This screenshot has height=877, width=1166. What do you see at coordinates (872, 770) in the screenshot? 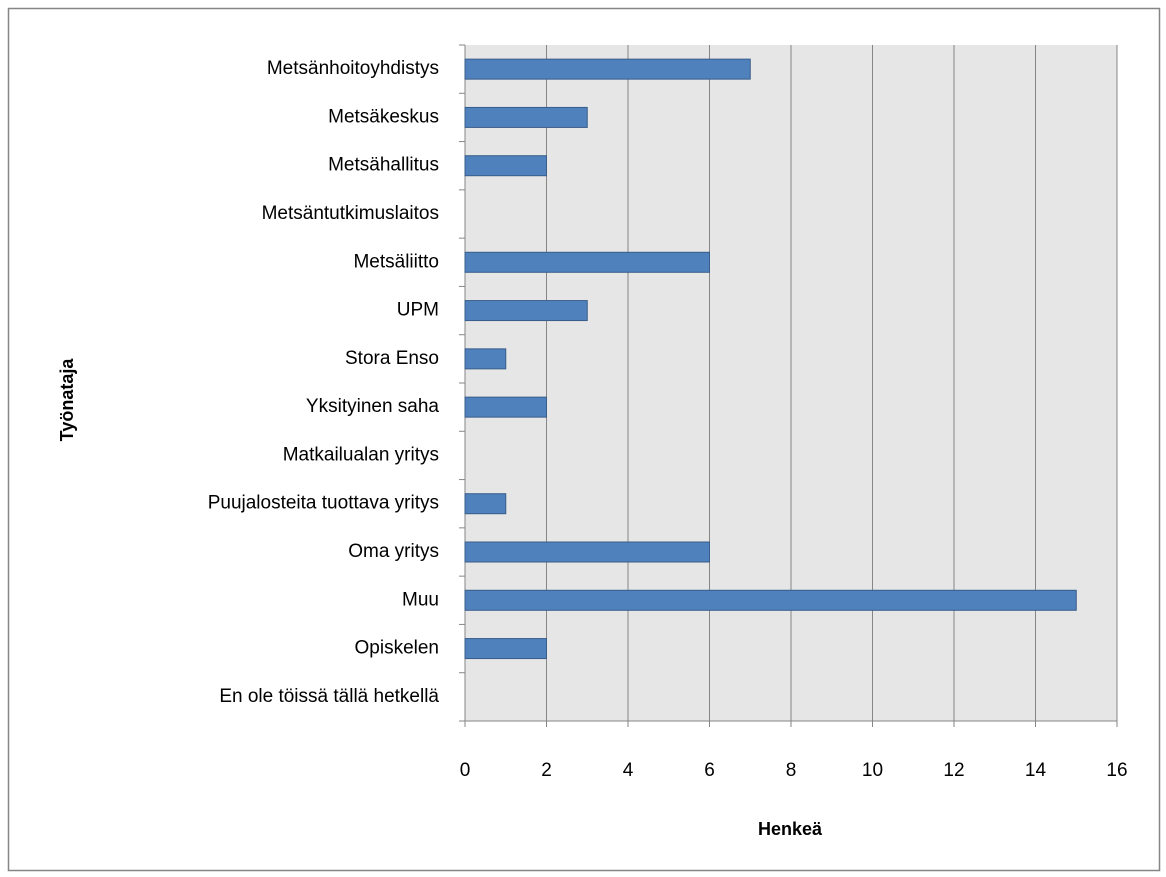
I see `x-tick-label: 10` at bounding box center [872, 770].